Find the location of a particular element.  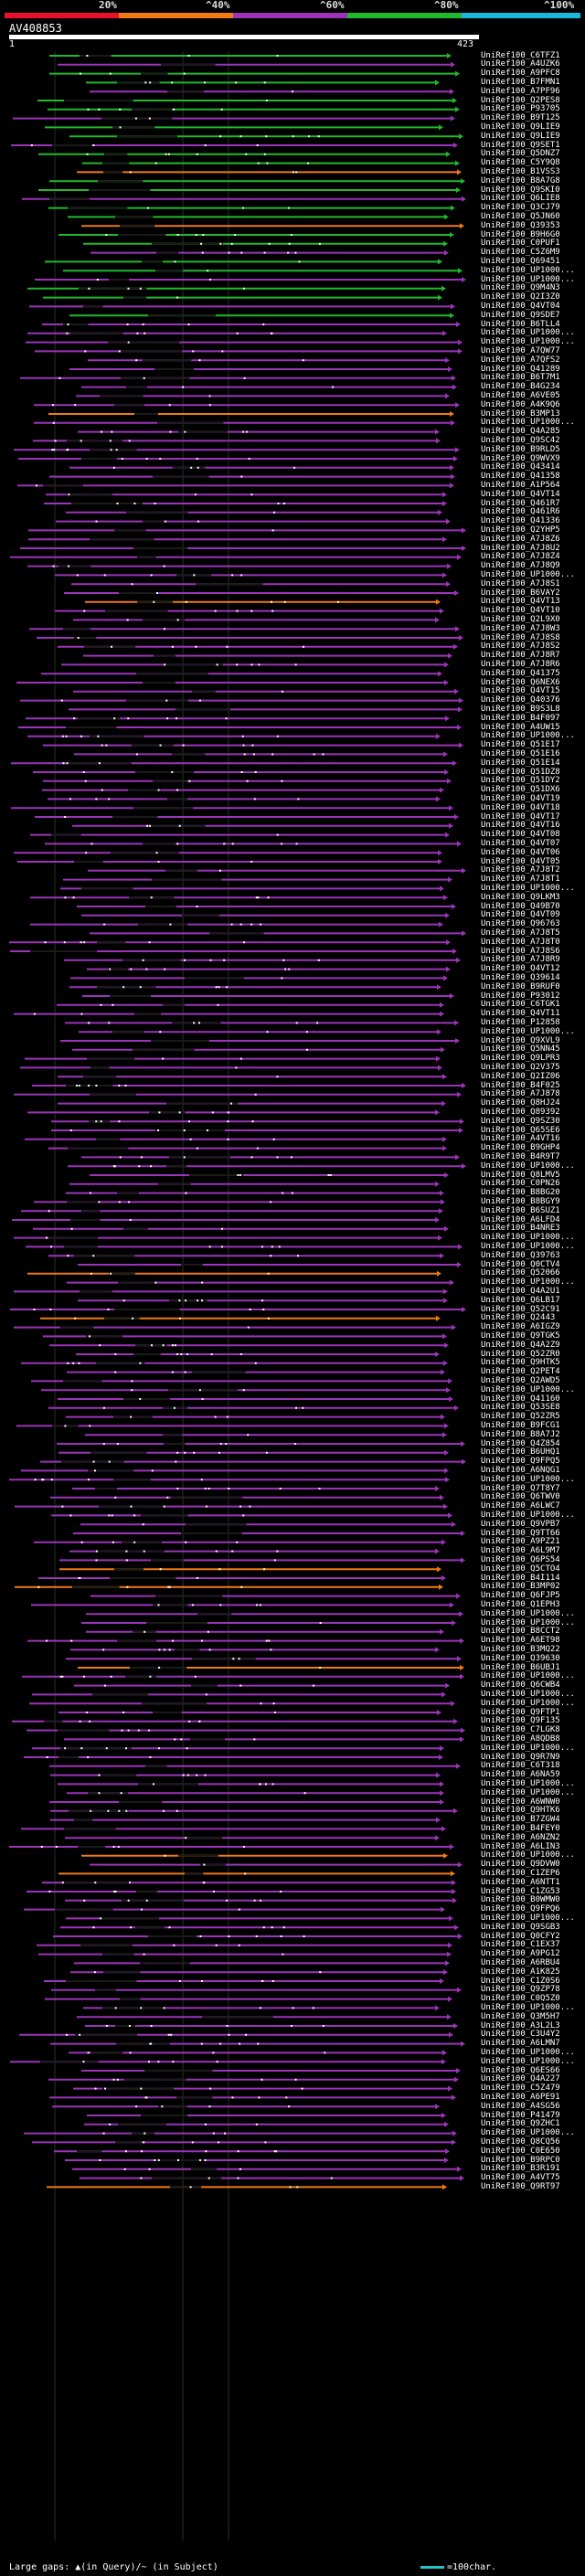

hit-label: UniRef100_A4UW15 is located at coordinates (520, 727).